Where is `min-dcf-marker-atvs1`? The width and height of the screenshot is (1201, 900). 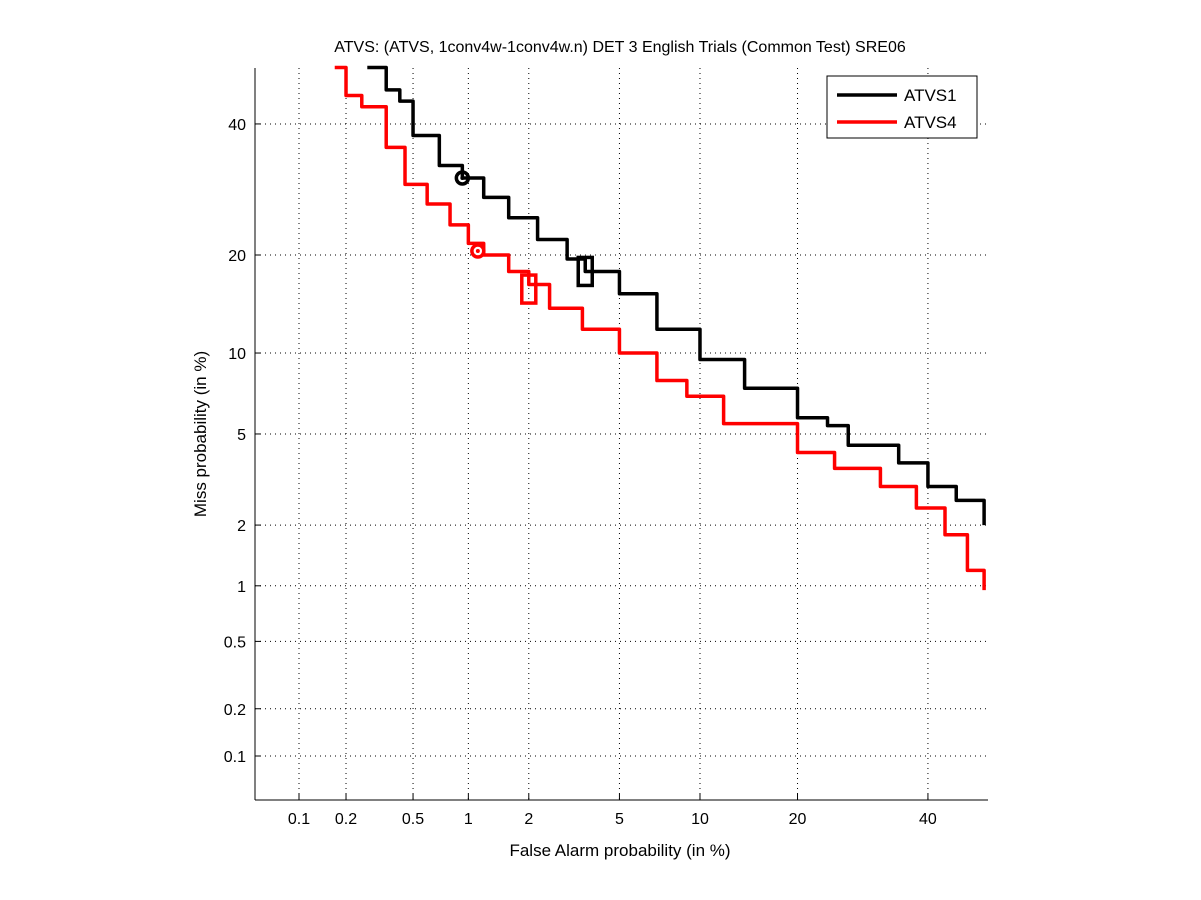
min-dcf-marker-atvs1 is located at coordinates (462, 178).